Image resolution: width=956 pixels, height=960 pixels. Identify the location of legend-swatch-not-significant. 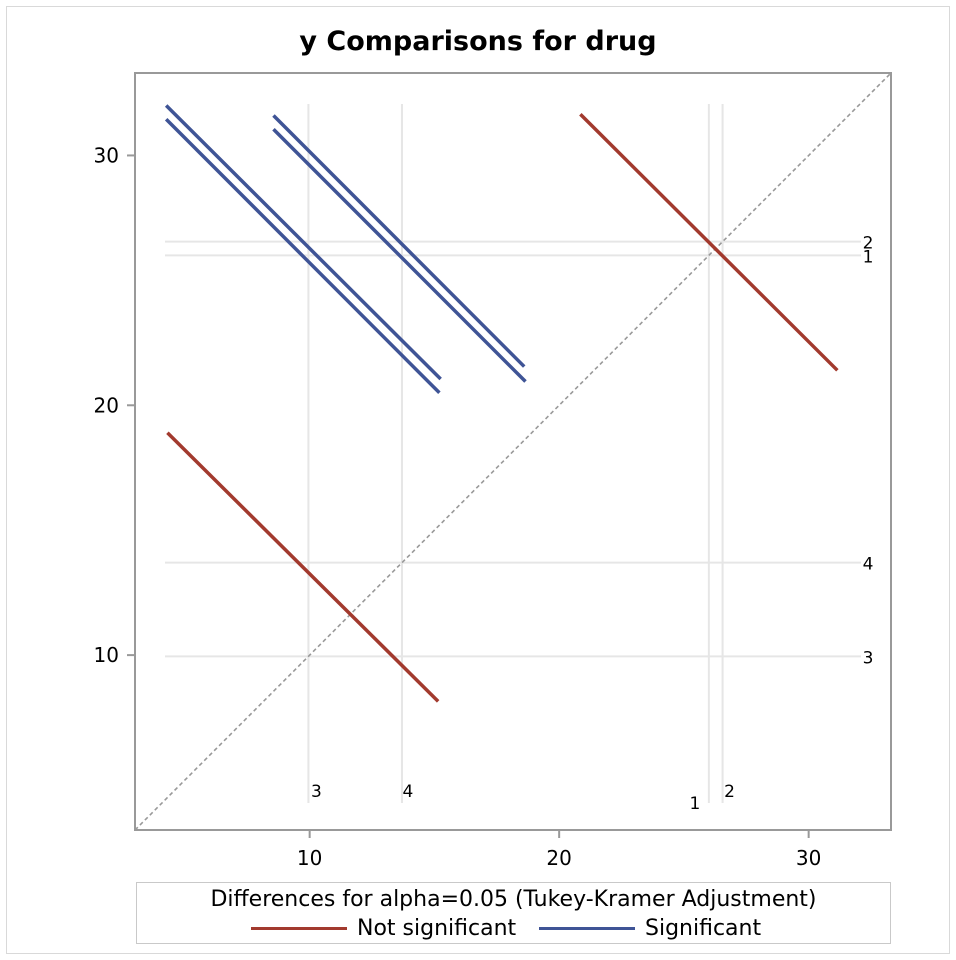
(299, 928).